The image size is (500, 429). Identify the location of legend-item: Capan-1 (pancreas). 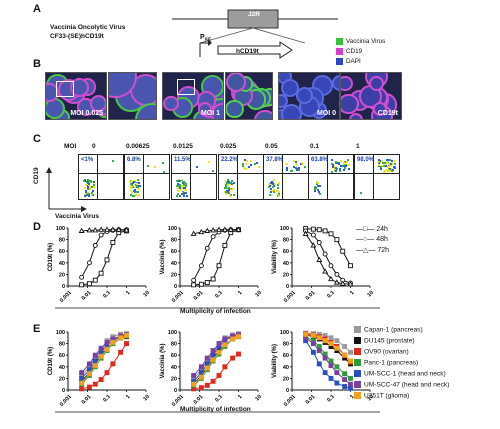
(388, 329).